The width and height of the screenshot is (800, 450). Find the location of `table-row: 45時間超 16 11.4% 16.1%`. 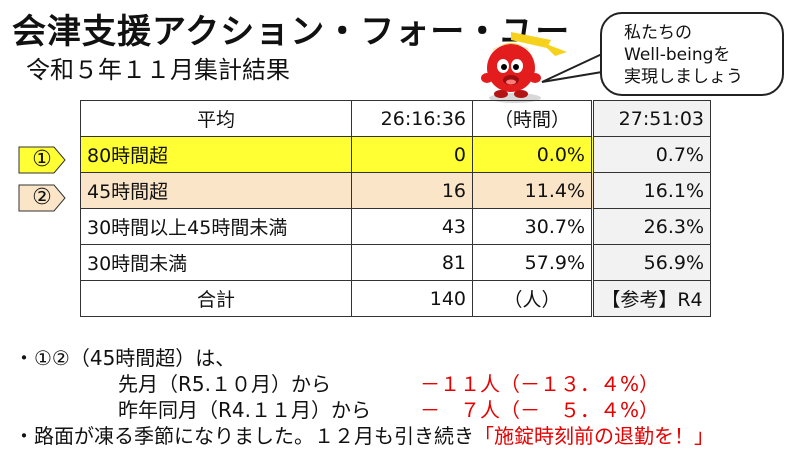

table-row: 45時間超 16 11.4% 16.1% is located at coordinates (395, 190).